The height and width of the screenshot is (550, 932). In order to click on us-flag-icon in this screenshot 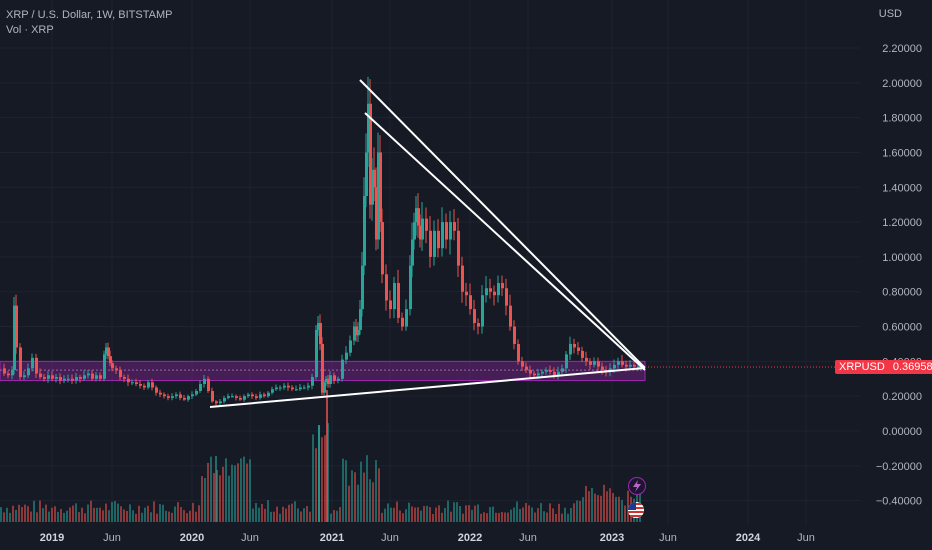, I will do `click(636, 510)`.